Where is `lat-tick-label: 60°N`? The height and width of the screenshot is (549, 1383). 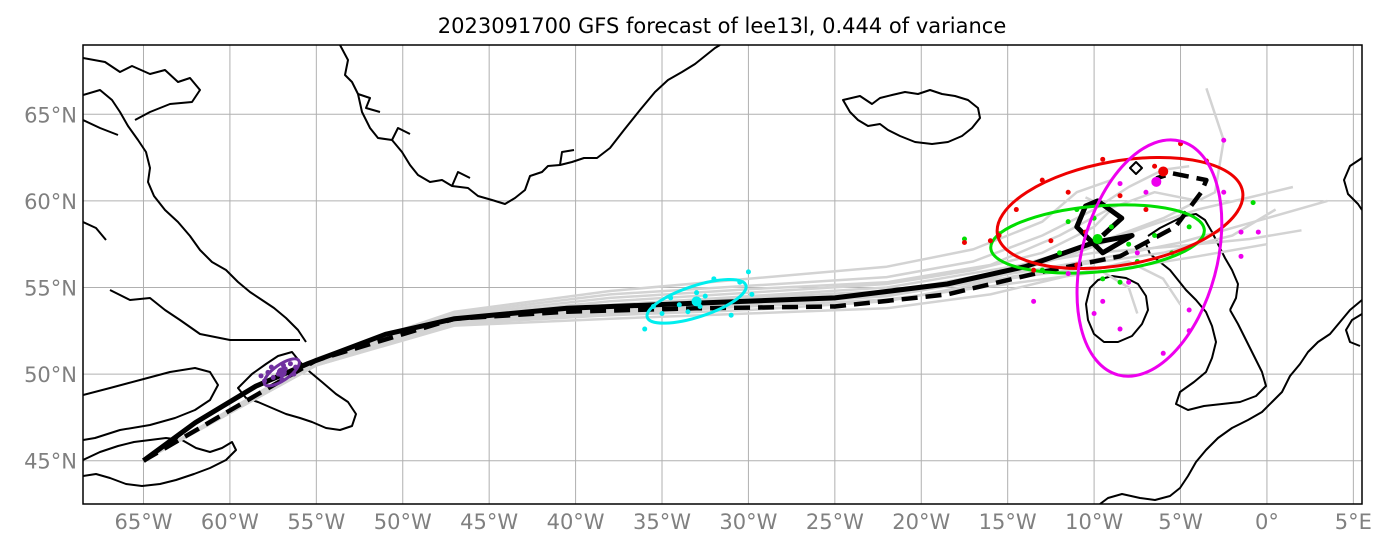 lat-tick-label: 60°N is located at coordinates (50, 202).